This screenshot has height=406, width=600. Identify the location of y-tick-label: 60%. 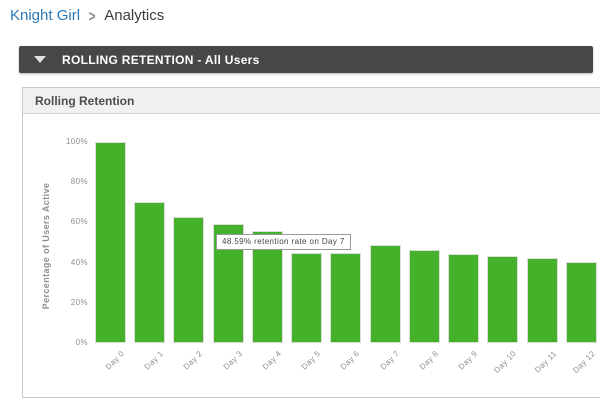
(79, 222).